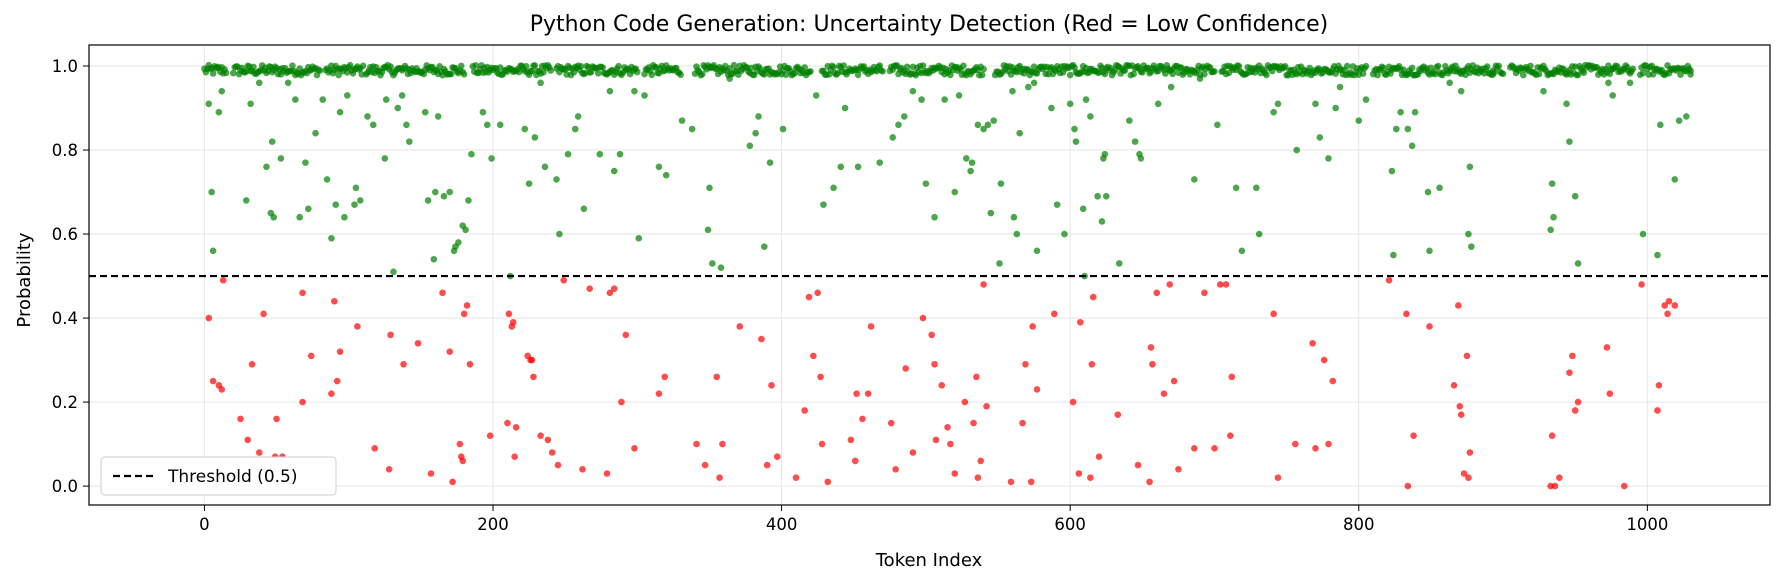 This screenshot has width=1785, height=584. I want to click on y-tick-label: 0.8, so click(65, 150).